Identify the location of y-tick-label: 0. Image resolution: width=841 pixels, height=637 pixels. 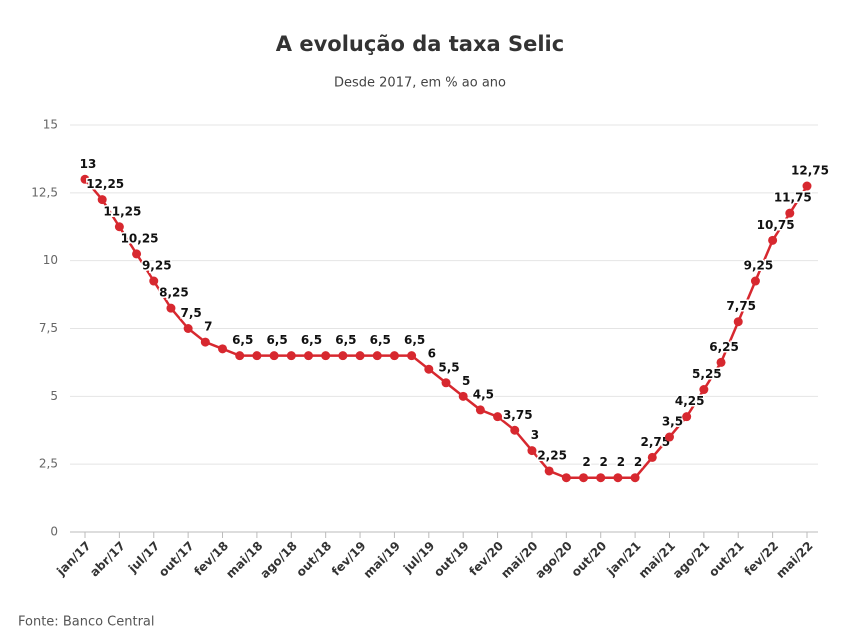
(54, 532).